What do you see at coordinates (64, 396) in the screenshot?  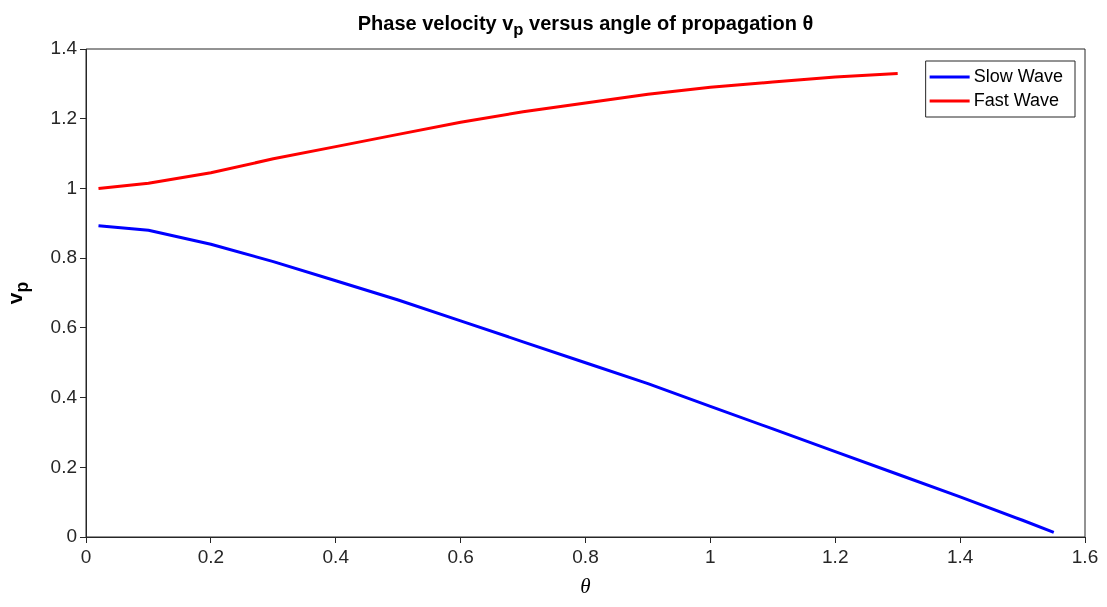 I see `y-tick-label: 0.4` at bounding box center [64, 396].